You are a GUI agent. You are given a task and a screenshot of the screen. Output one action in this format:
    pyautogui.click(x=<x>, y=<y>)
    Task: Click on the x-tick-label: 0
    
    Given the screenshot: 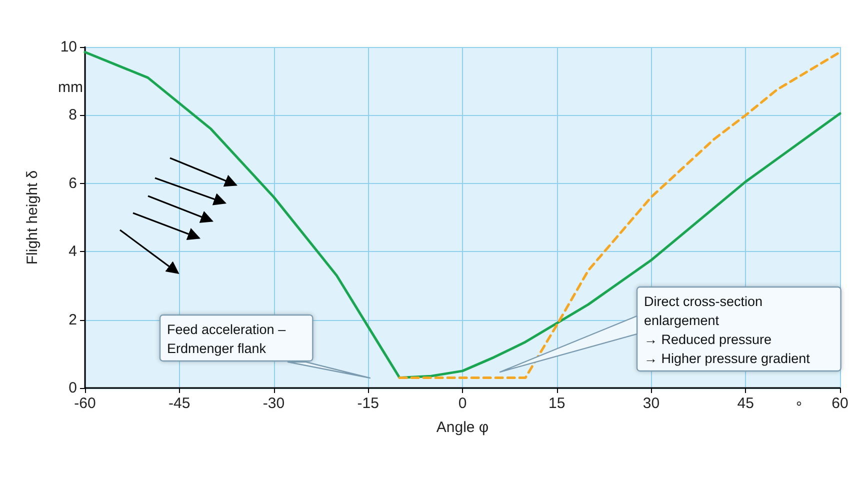 What is the action you would take?
    pyautogui.click(x=462, y=403)
    